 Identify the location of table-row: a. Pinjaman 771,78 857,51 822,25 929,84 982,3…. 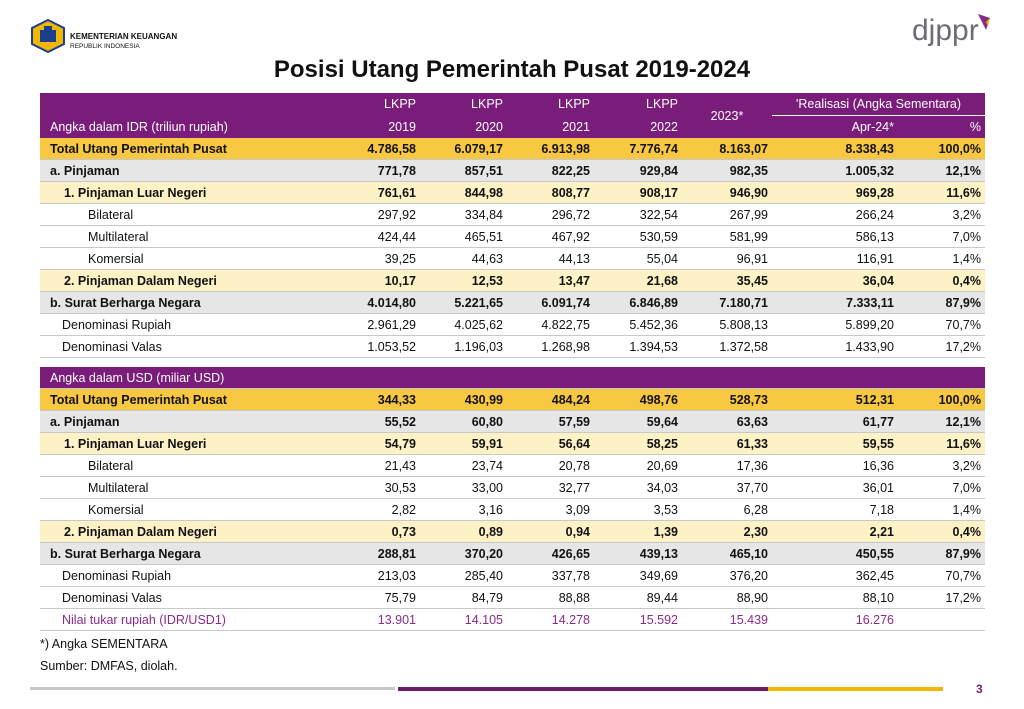
(512, 170).